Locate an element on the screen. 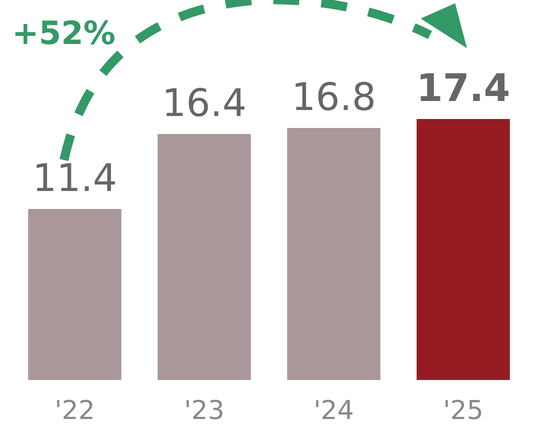 The image size is (536, 426). data-label: 17.4 is located at coordinates (463, 88).